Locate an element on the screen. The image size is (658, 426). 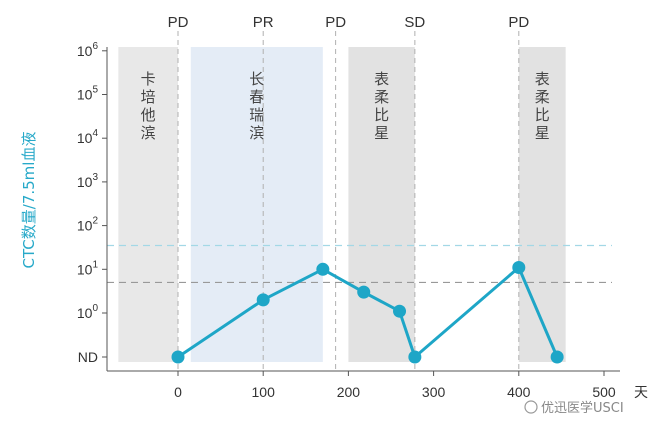
treatment-label: 卡培他滨 is located at coordinates (148, 106).